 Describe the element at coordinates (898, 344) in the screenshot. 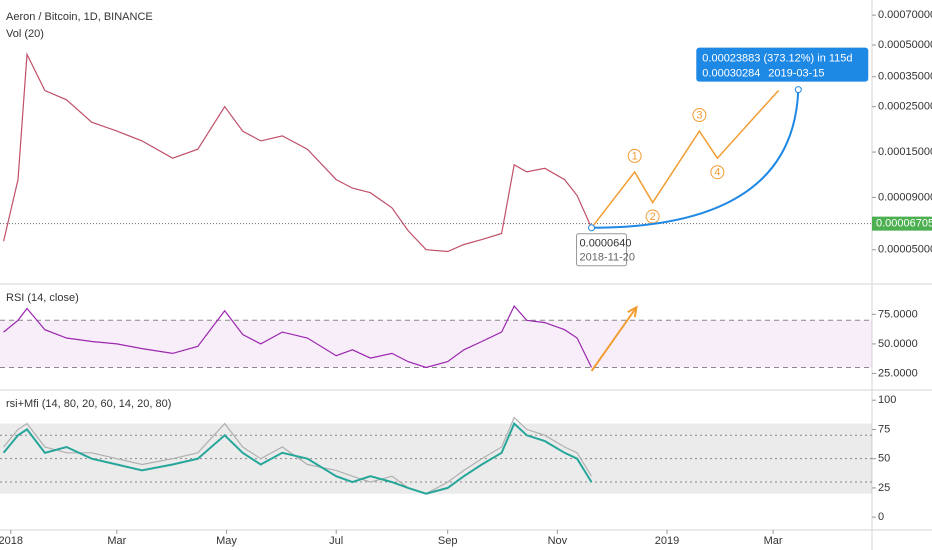

I see `y-tick-label: 50.0000` at that location.